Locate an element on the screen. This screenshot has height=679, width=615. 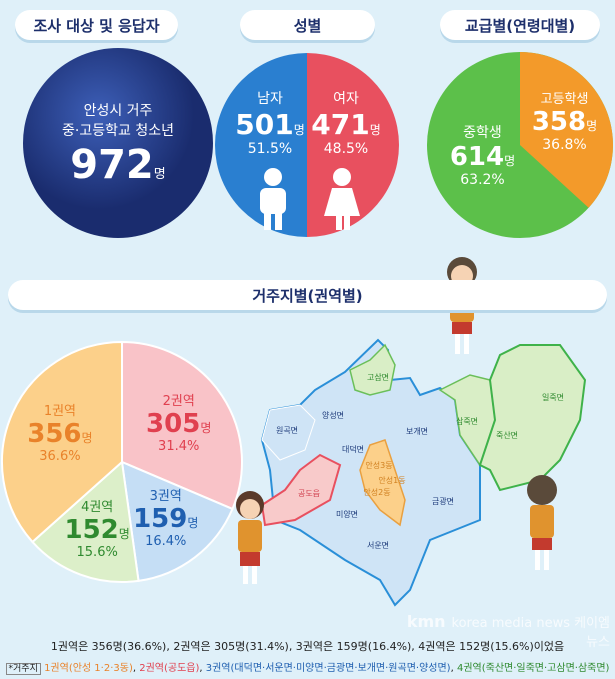
region-pct: 31.4% is located at coordinates (179, 447).